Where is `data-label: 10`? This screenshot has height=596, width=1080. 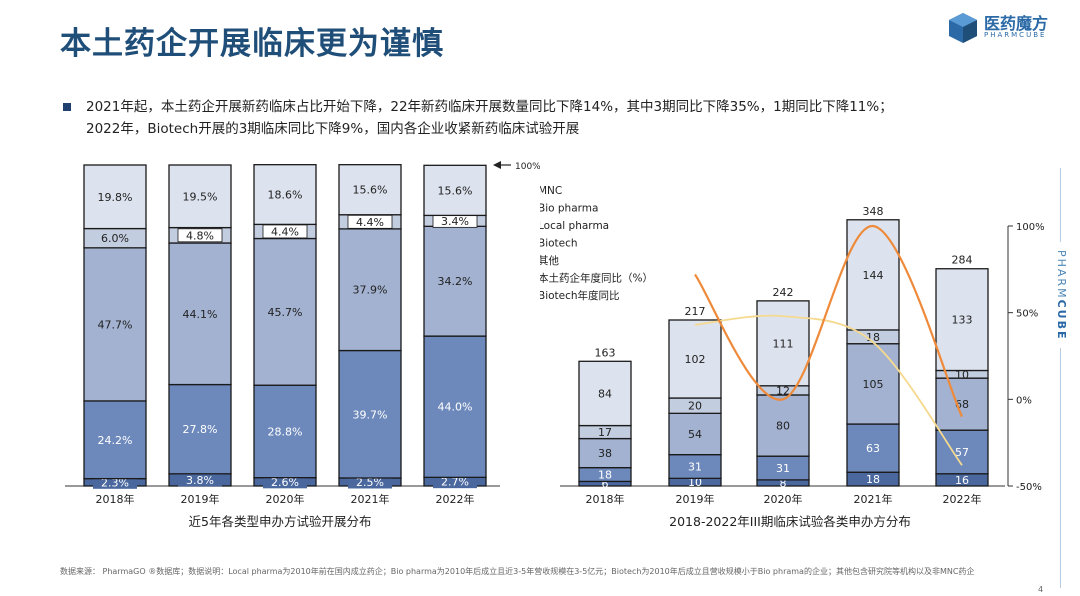 data-label: 10 is located at coordinates (962, 374).